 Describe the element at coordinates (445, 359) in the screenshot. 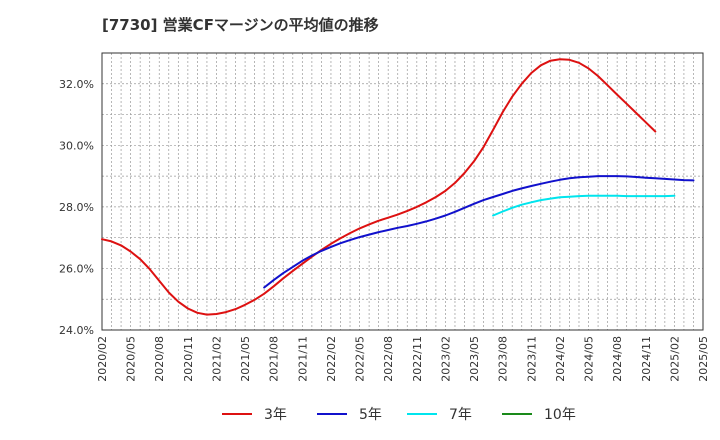

I see `x-tick-label: 2023/02` at that location.